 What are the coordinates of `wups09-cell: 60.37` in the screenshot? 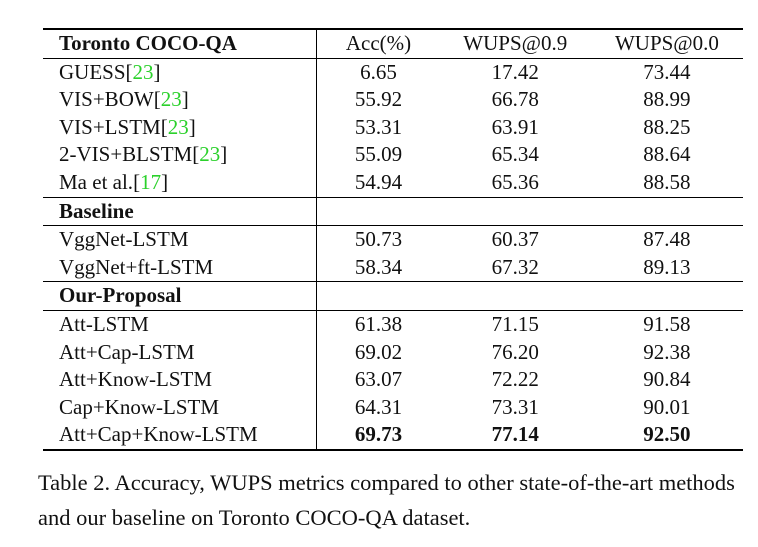 It's located at (515, 239).